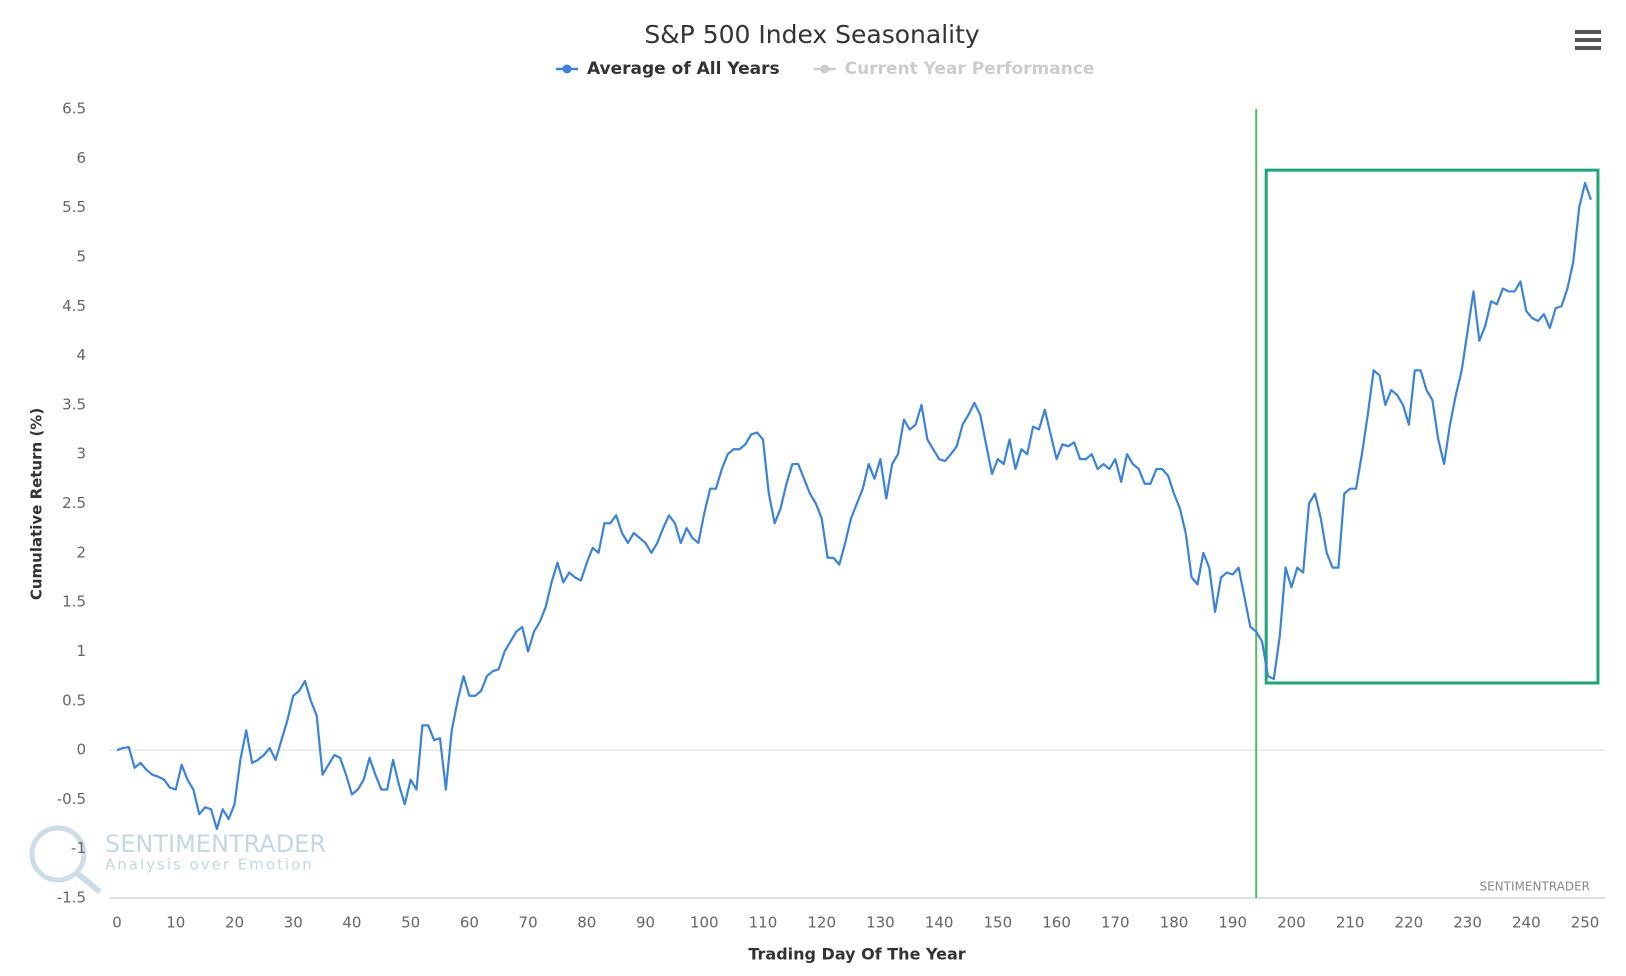  Describe the element at coordinates (1409, 923) in the screenshot. I see `x-tick-label: 220` at that location.